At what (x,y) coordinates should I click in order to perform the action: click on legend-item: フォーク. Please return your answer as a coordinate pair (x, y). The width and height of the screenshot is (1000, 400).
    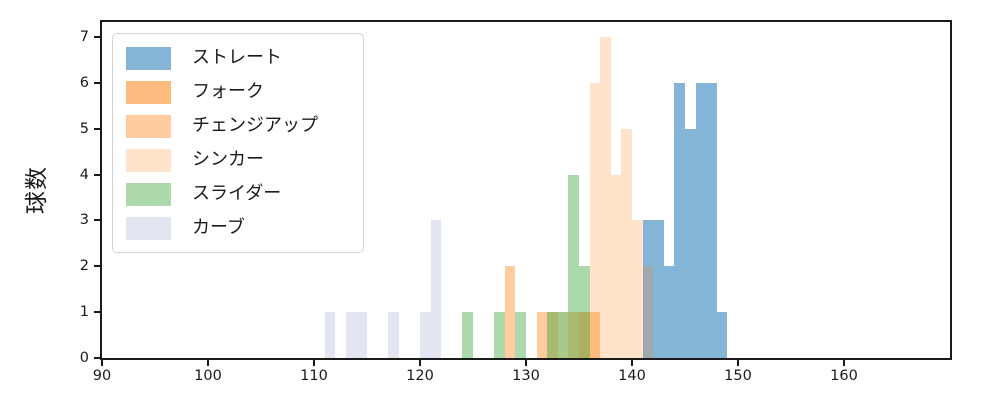
    Looking at the image, I should click on (238, 92).